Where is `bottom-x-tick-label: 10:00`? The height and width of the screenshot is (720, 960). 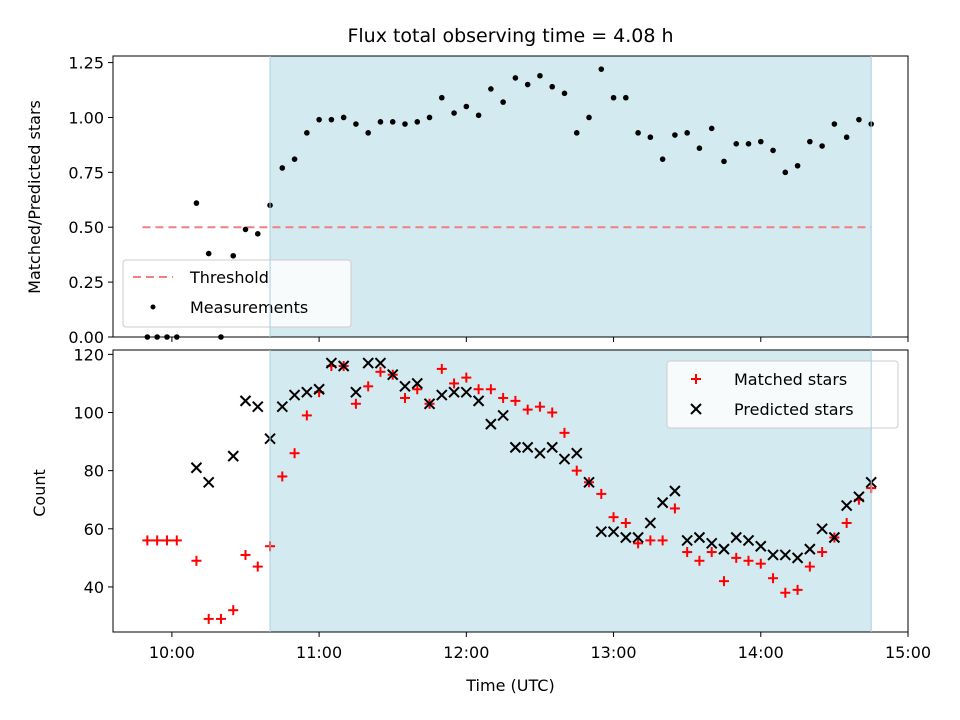
bottom-x-tick-label: 10:00 is located at coordinates (172, 652).